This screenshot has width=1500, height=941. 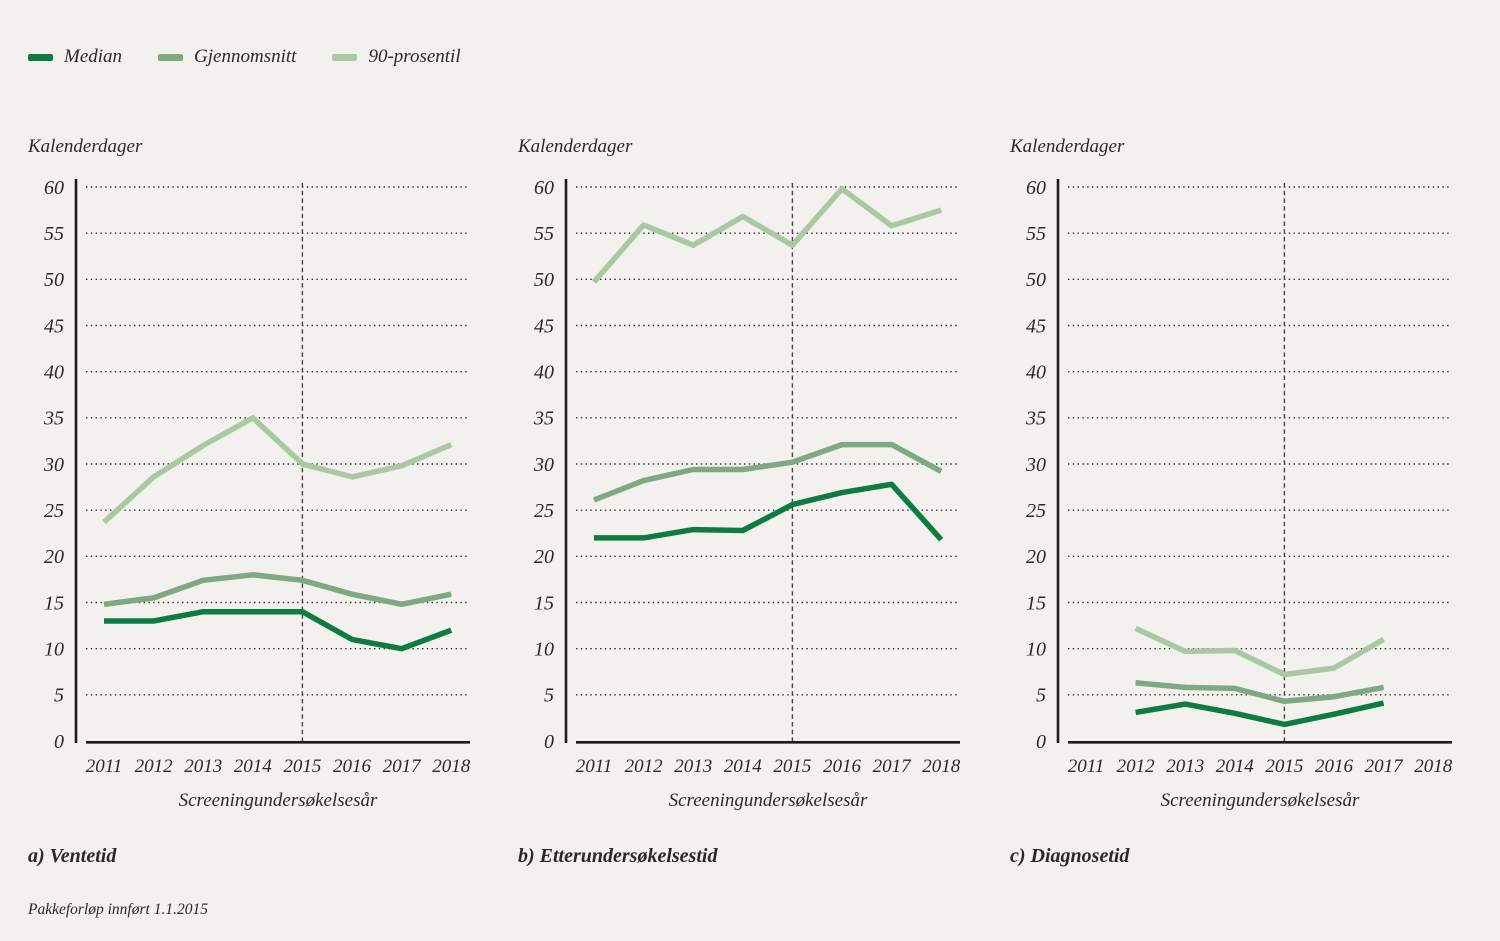 I want to click on legend-swatch-gjennomsnitt-icon, so click(x=171, y=57).